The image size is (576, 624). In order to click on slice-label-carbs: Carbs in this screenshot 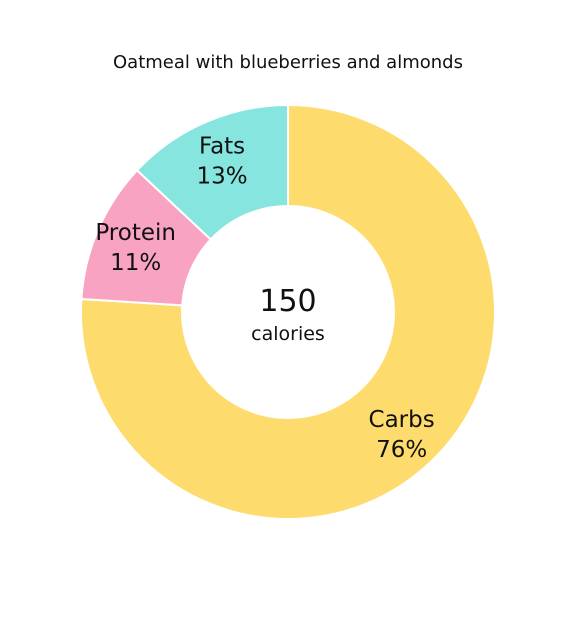, I will do `click(402, 420)`.